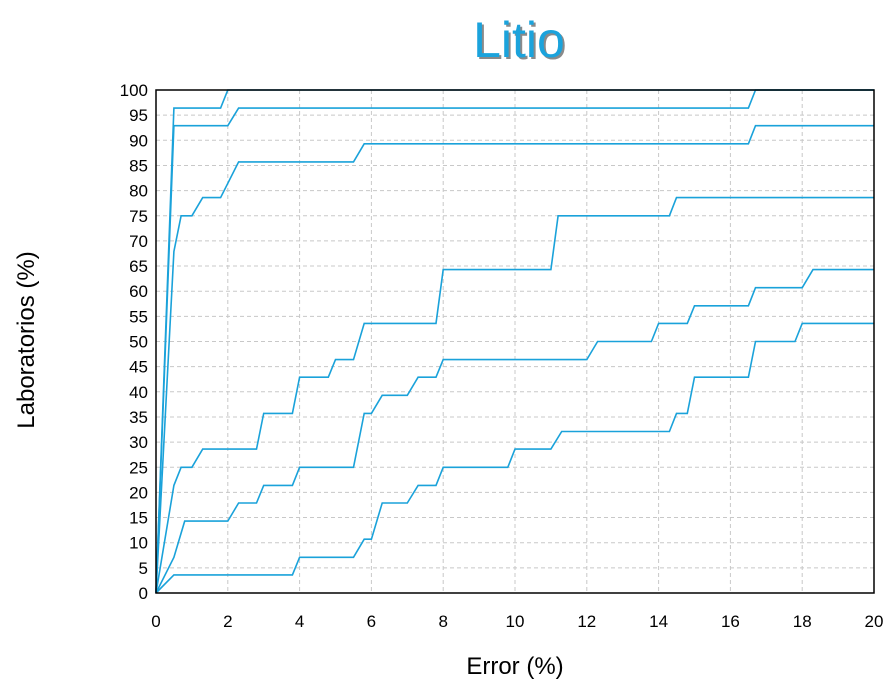  Describe the element at coordinates (138, 291) in the screenshot. I see `y-tick-label: 60` at that location.